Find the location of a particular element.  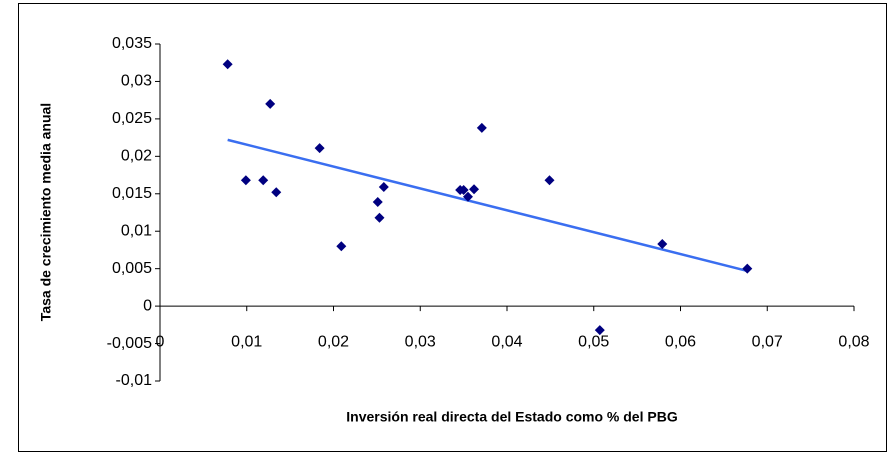

x-tick-label: 0 is located at coordinates (160, 341).